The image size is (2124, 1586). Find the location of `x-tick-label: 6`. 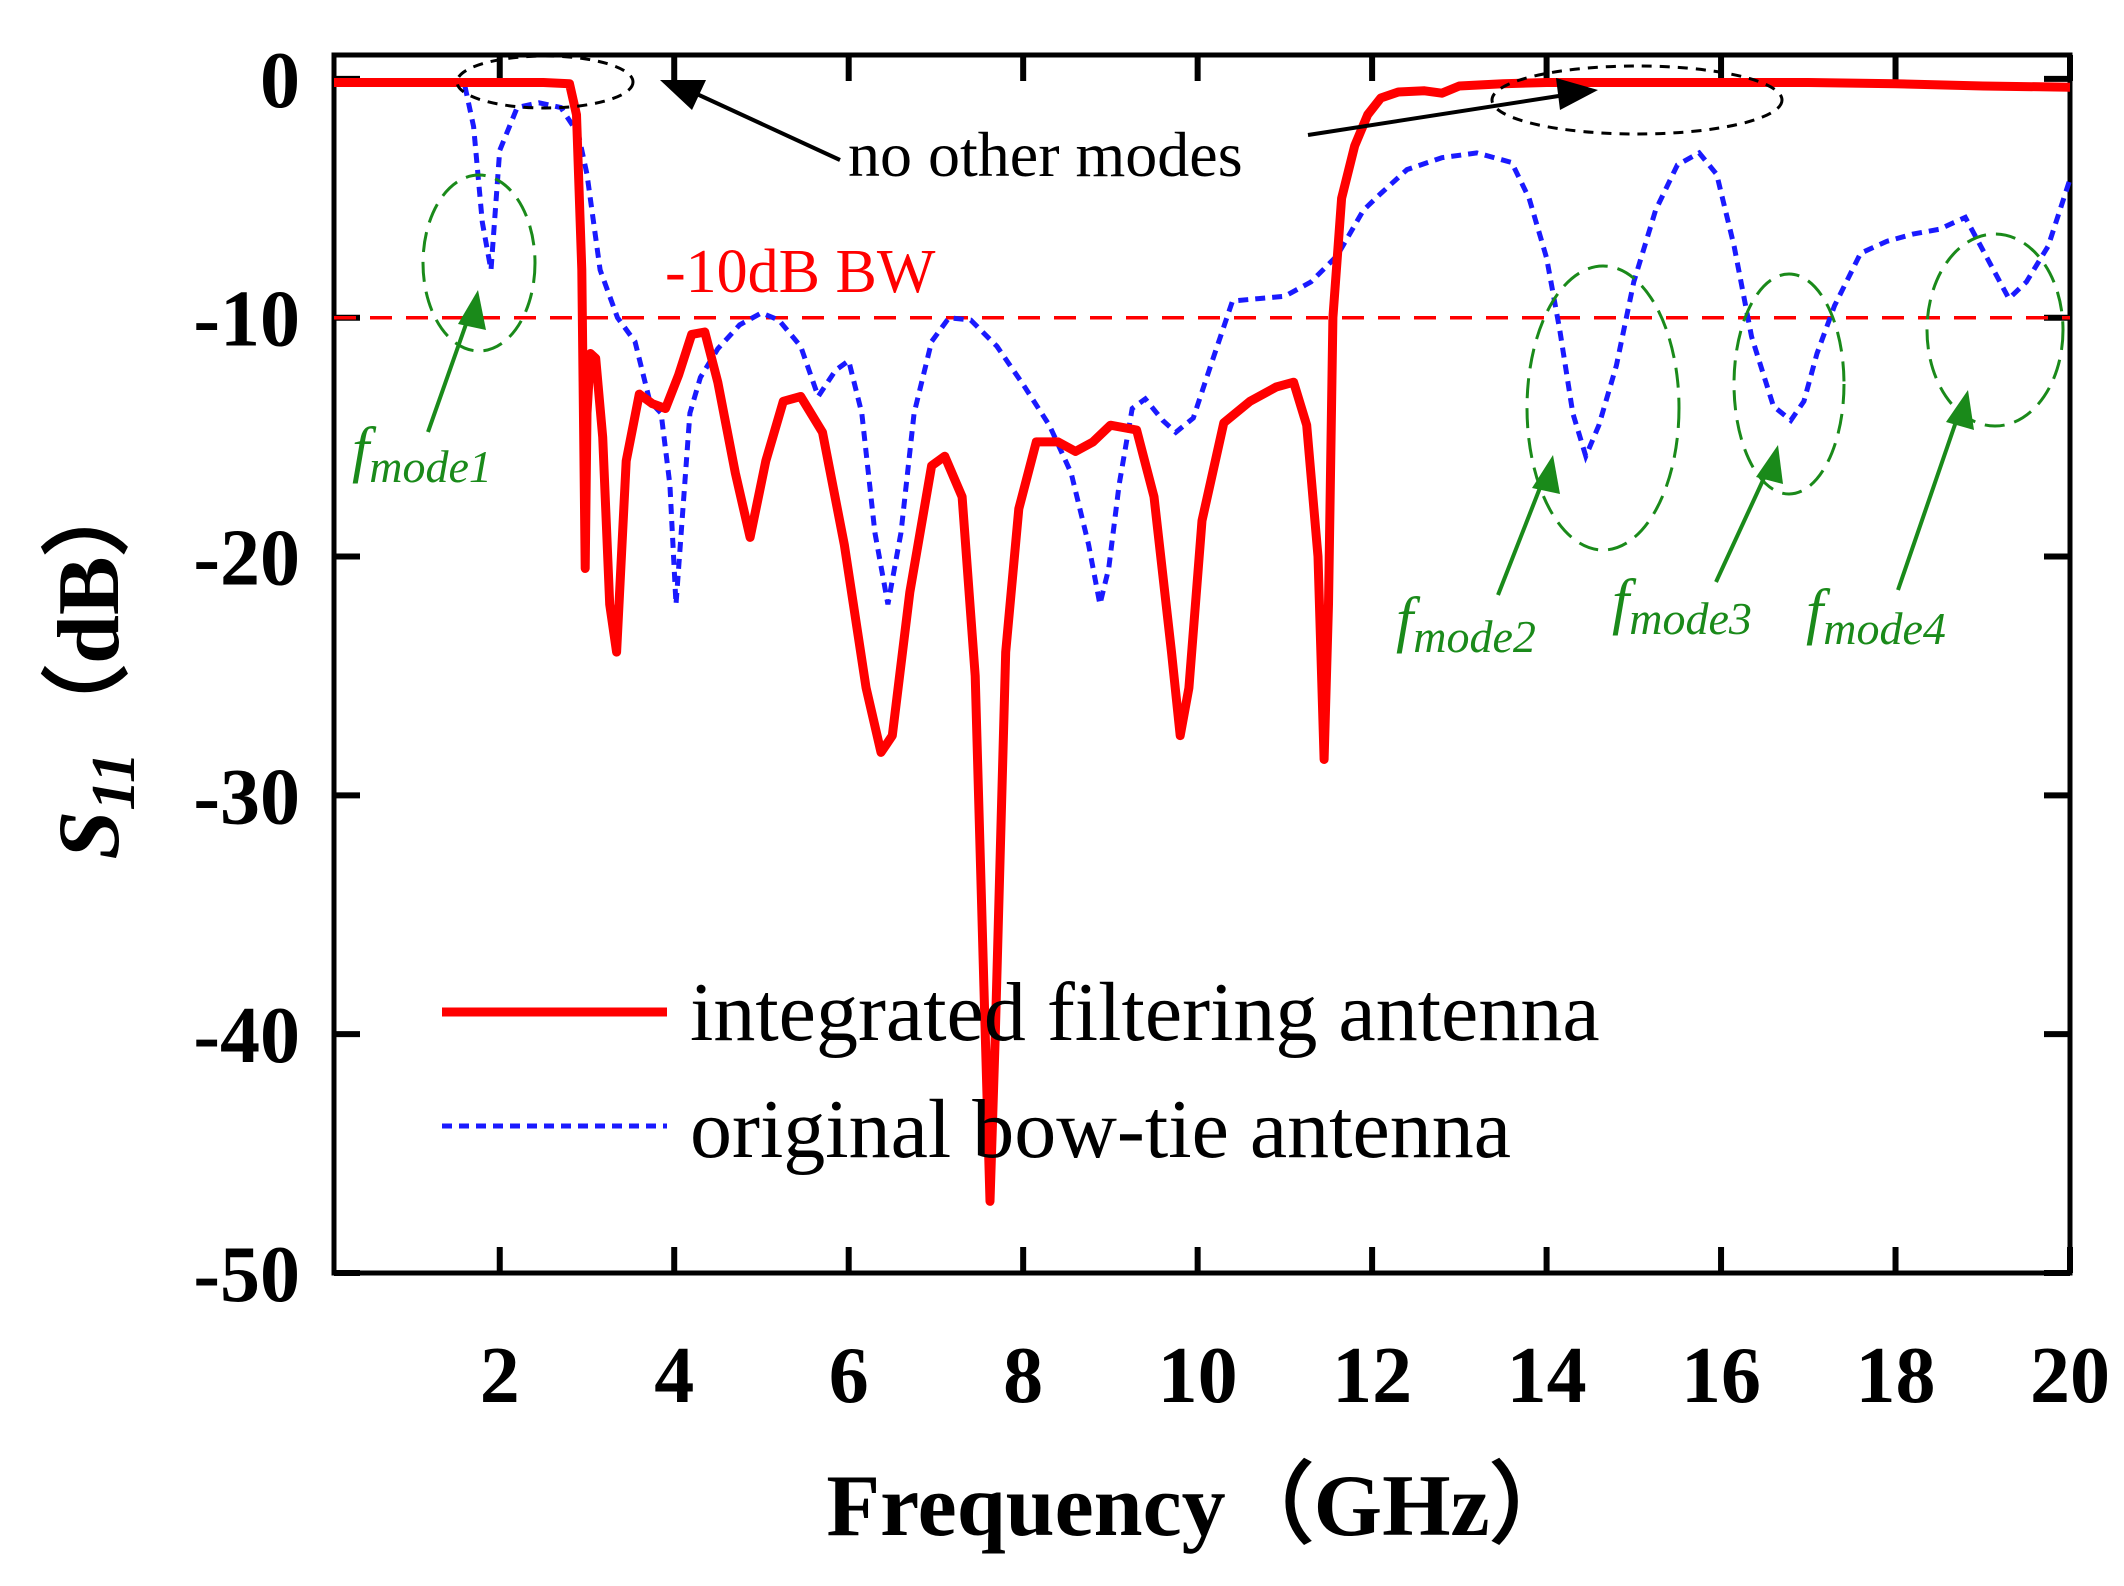

x-tick-label: 6 is located at coordinates (849, 1376).